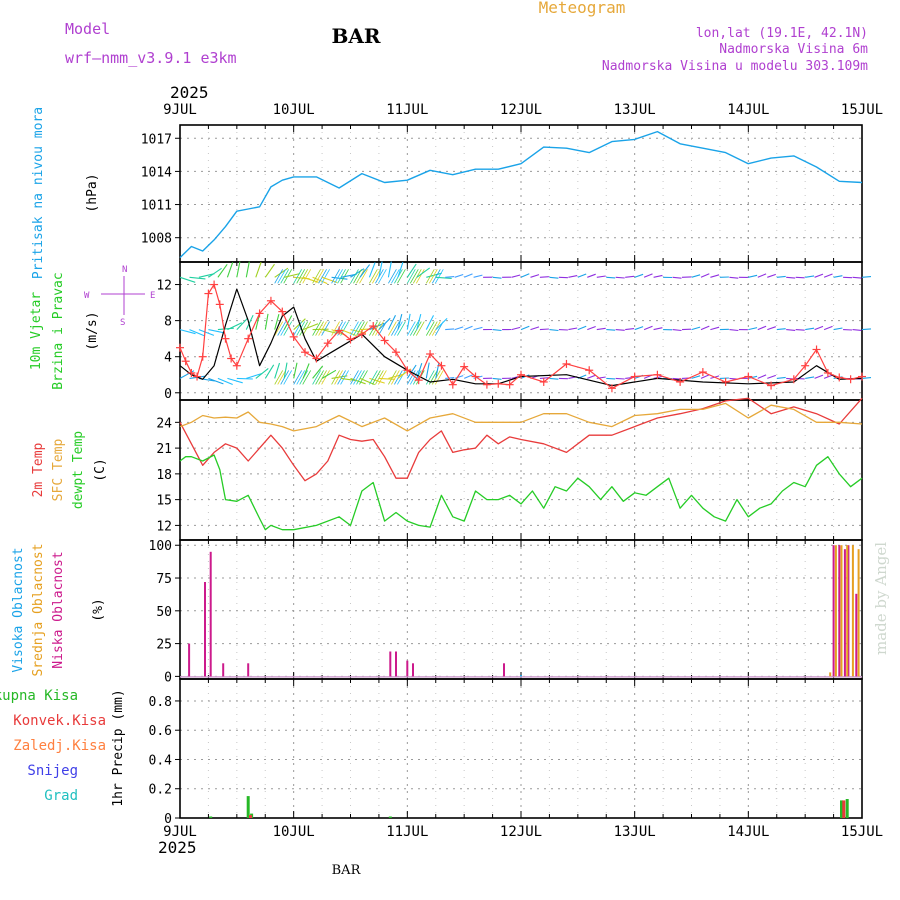 The height and width of the screenshot is (900, 900). I want to click on precip-ytick: 0.8, so click(160, 702).